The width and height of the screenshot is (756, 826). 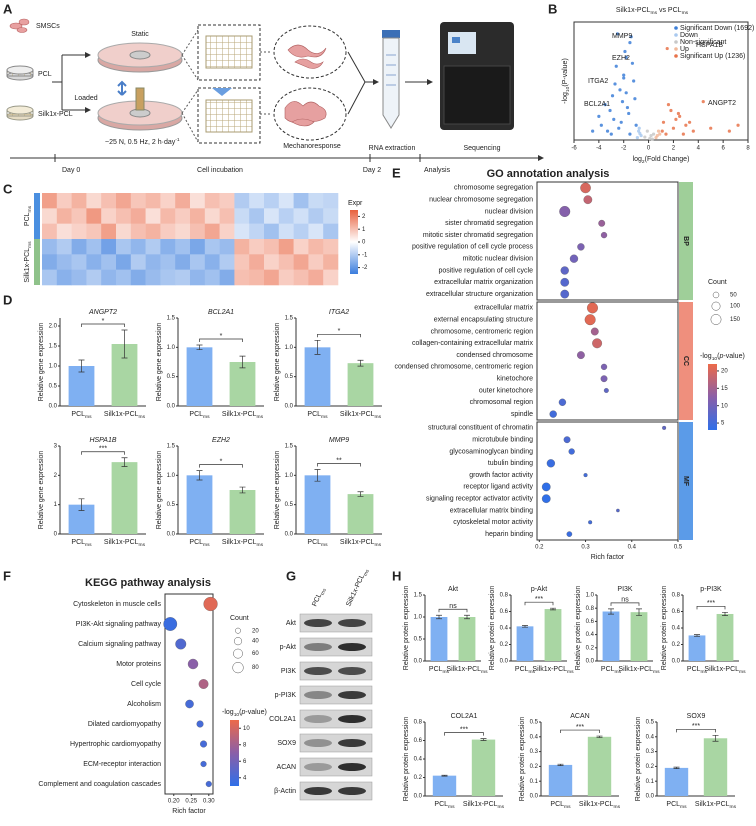 I want to click on legend-marker, so click(x=676, y=35).